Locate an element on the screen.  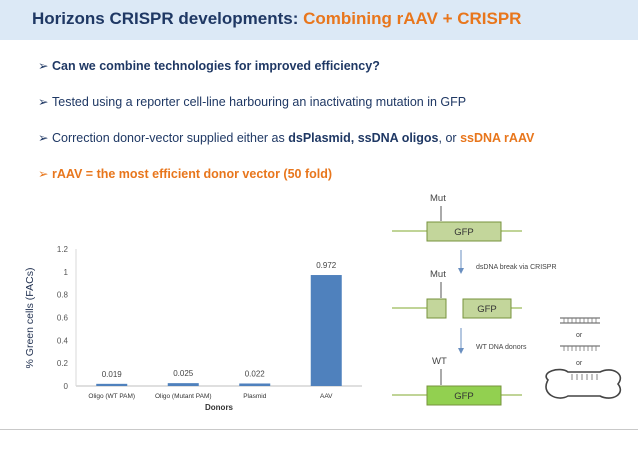
category-label: AAV is located at coordinates (326, 396).